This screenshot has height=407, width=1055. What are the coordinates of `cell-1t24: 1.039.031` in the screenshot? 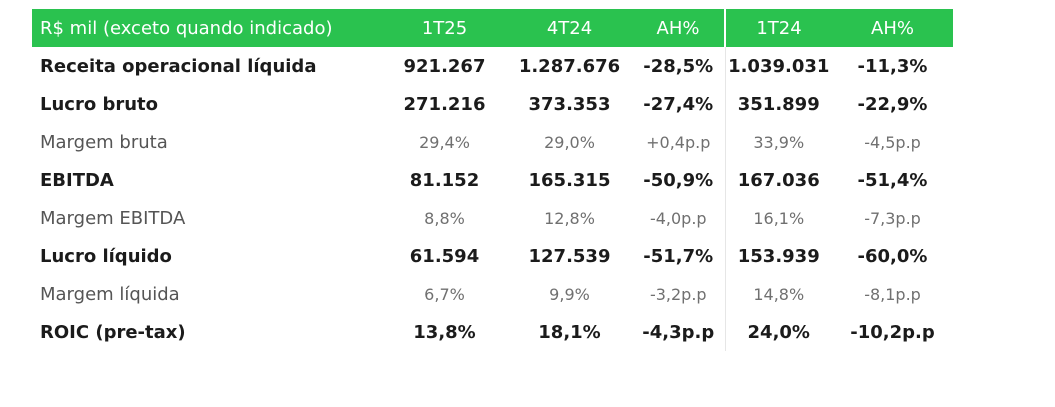 It's located at (778, 66).